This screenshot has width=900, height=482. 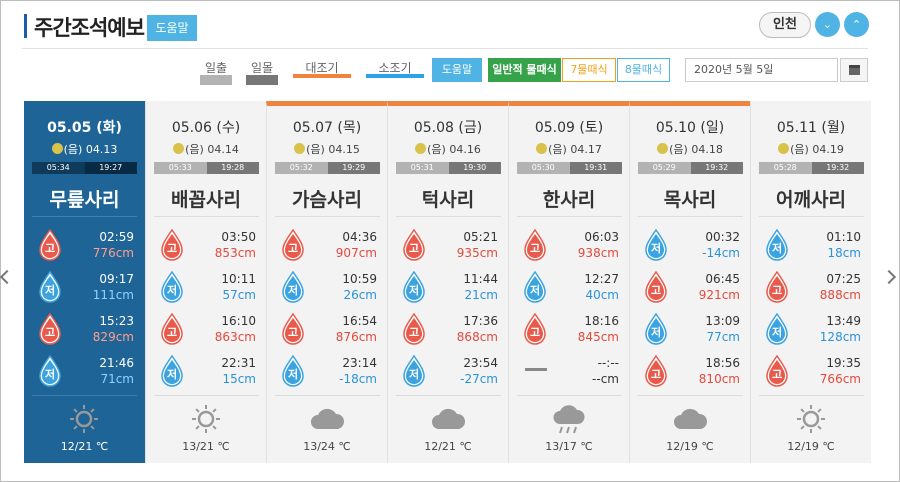 What do you see at coordinates (450, 288) in the screenshot?
I see `tide-row: 저 11:44 21cm` at bounding box center [450, 288].